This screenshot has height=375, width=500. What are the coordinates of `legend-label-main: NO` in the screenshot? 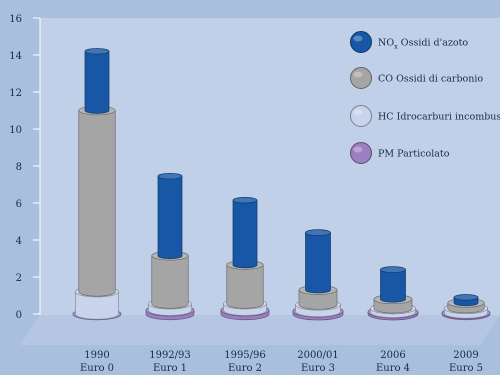 It's located at (386, 43).